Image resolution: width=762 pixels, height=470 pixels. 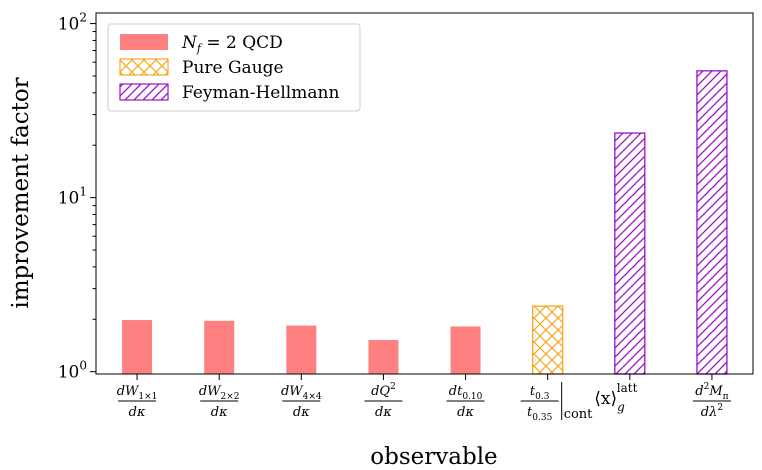 I want to click on legend-entry-1: Pure Gauge, so click(x=233, y=68).